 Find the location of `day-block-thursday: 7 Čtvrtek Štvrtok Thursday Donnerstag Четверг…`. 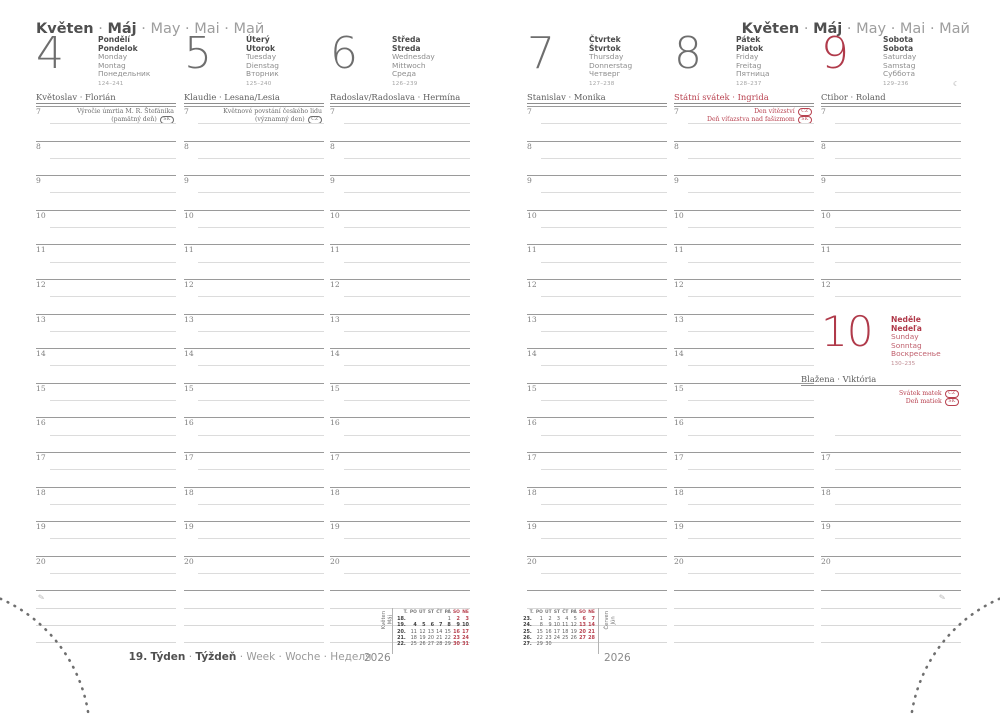

day-block-thursday: 7 Čtvrtek Štvrtok Thursday Donnerstag Четверг… is located at coordinates (597, 66).